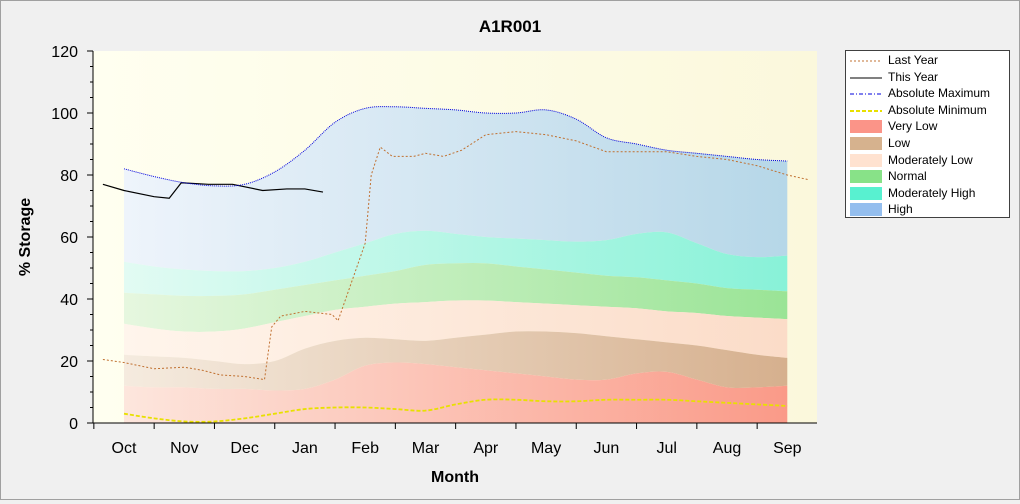 Image resolution: width=1020 pixels, height=504 pixels. What do you see at coordinates (907, 176) in the screenshot?
I see `legend-label: Normal` at bounding box center [907, 176].